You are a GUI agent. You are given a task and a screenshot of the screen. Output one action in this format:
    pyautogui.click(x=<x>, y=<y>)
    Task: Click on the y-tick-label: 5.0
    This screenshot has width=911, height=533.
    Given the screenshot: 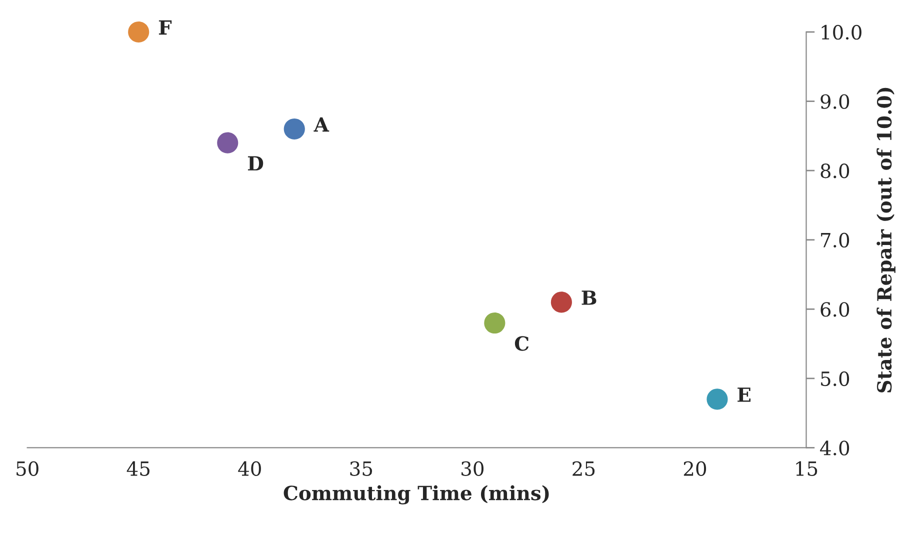 What is the action you would take?
    pyautogui.click(x=835, y=378)
    